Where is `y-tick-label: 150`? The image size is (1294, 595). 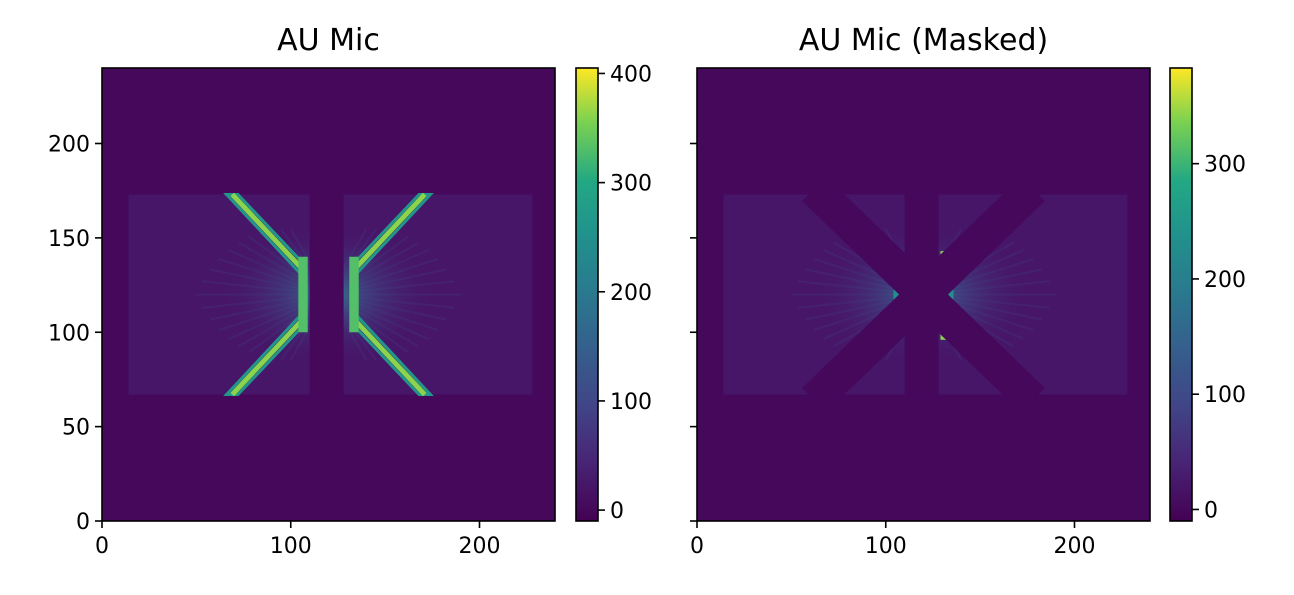 y-tick-label: 150 is located at coordinates (69, 239).